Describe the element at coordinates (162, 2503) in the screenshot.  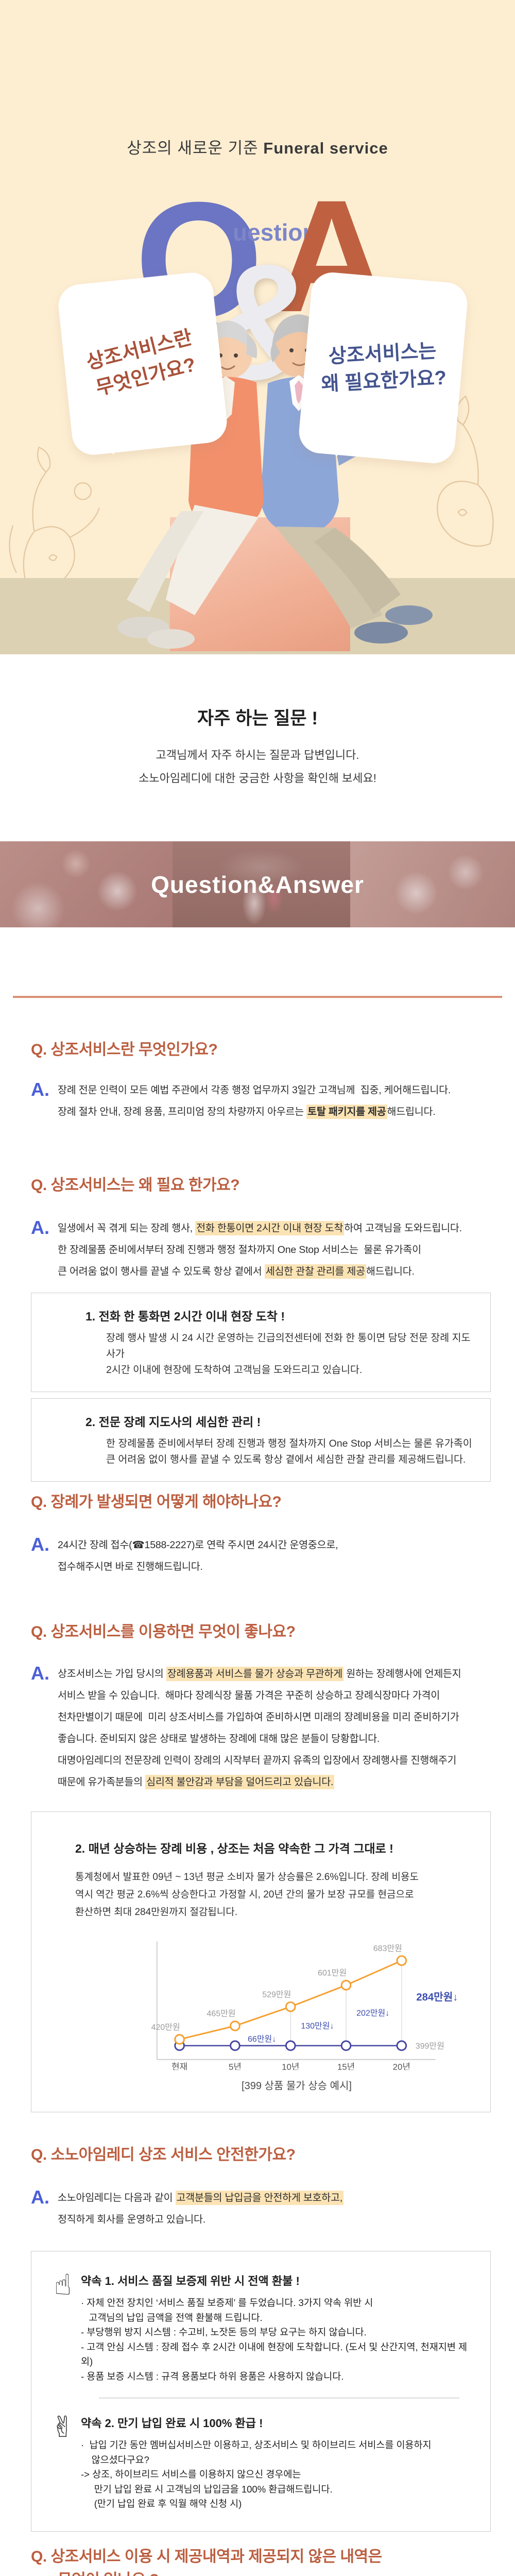
I see `text-line: (만기 납입 완료 후 익월 해약 신청 시)` at that location.